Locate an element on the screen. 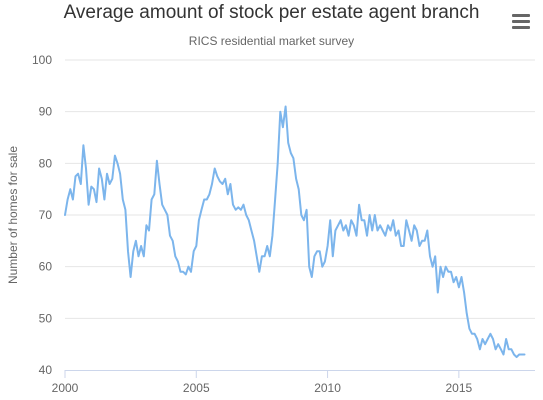 The image size is (543, 400). chart-subtitle: RICS residential market survey is located at coordinates (271, 41).